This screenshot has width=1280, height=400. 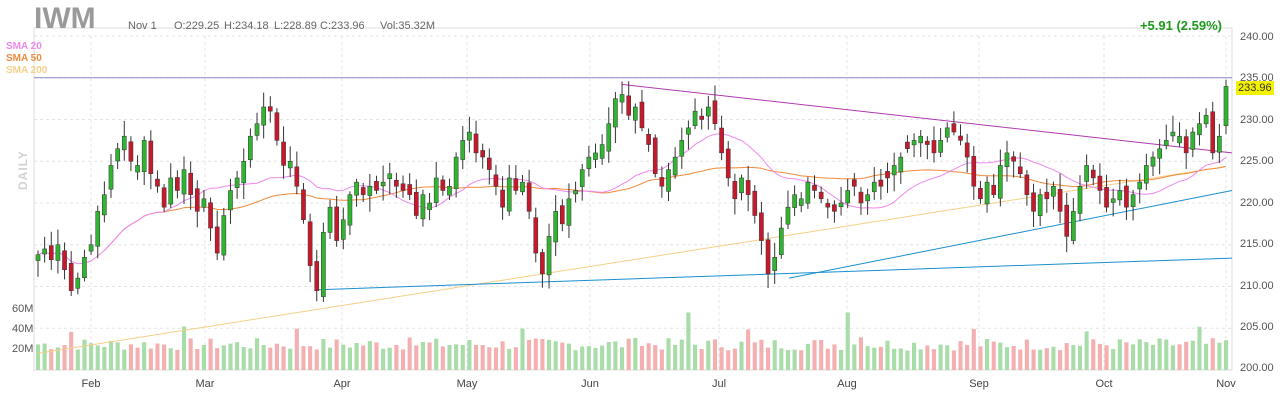 I want to click on y-tick-205: 205.00, so click(x=1257, y=327).